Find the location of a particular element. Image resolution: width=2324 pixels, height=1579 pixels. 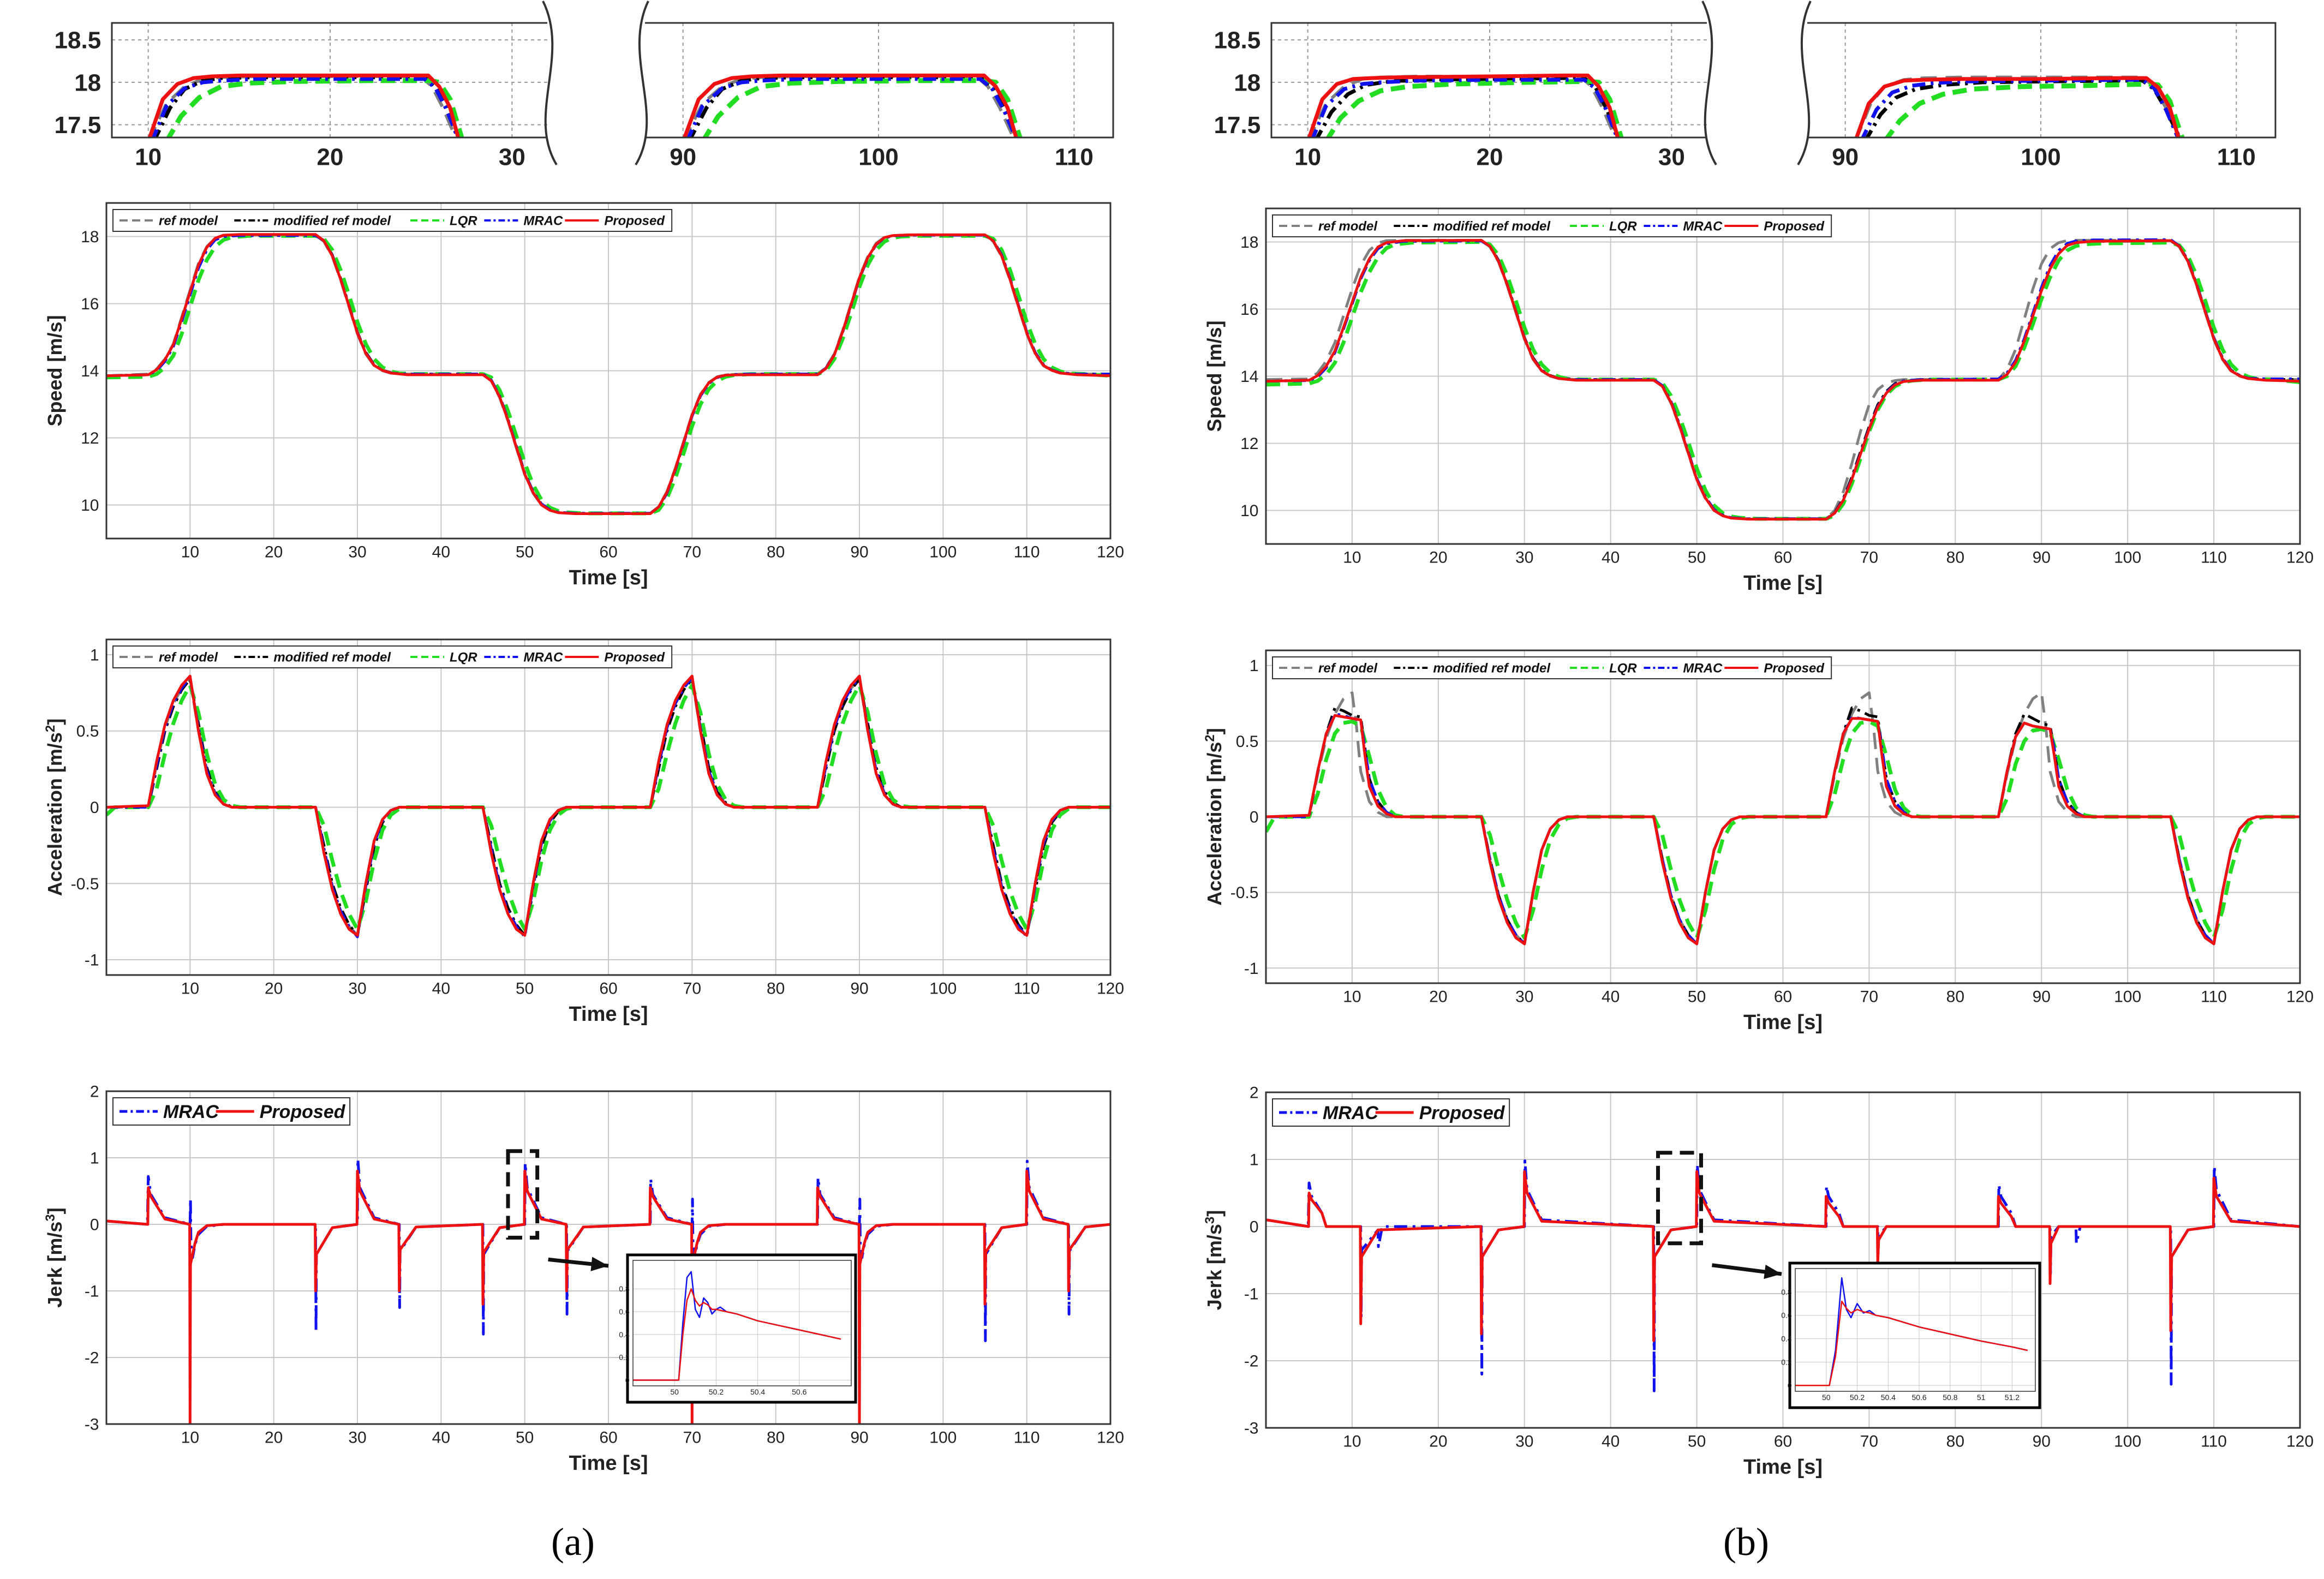

x-tick-label: 50.4 is located at coordinates (1889, 1397).